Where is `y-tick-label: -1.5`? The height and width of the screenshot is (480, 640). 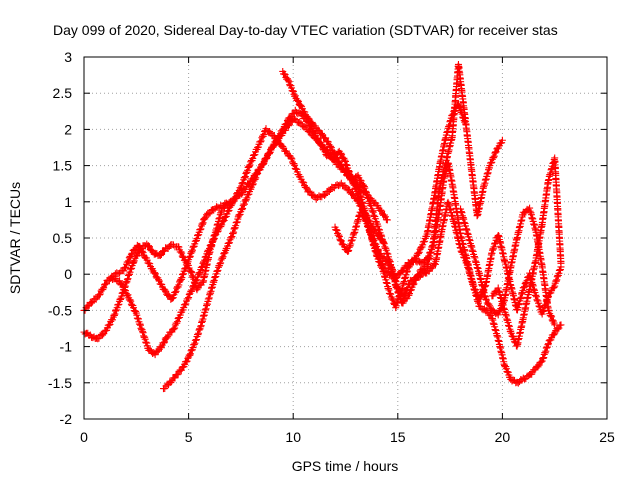
y-tick-label: -1.5 is located at coordinates (60, 383).